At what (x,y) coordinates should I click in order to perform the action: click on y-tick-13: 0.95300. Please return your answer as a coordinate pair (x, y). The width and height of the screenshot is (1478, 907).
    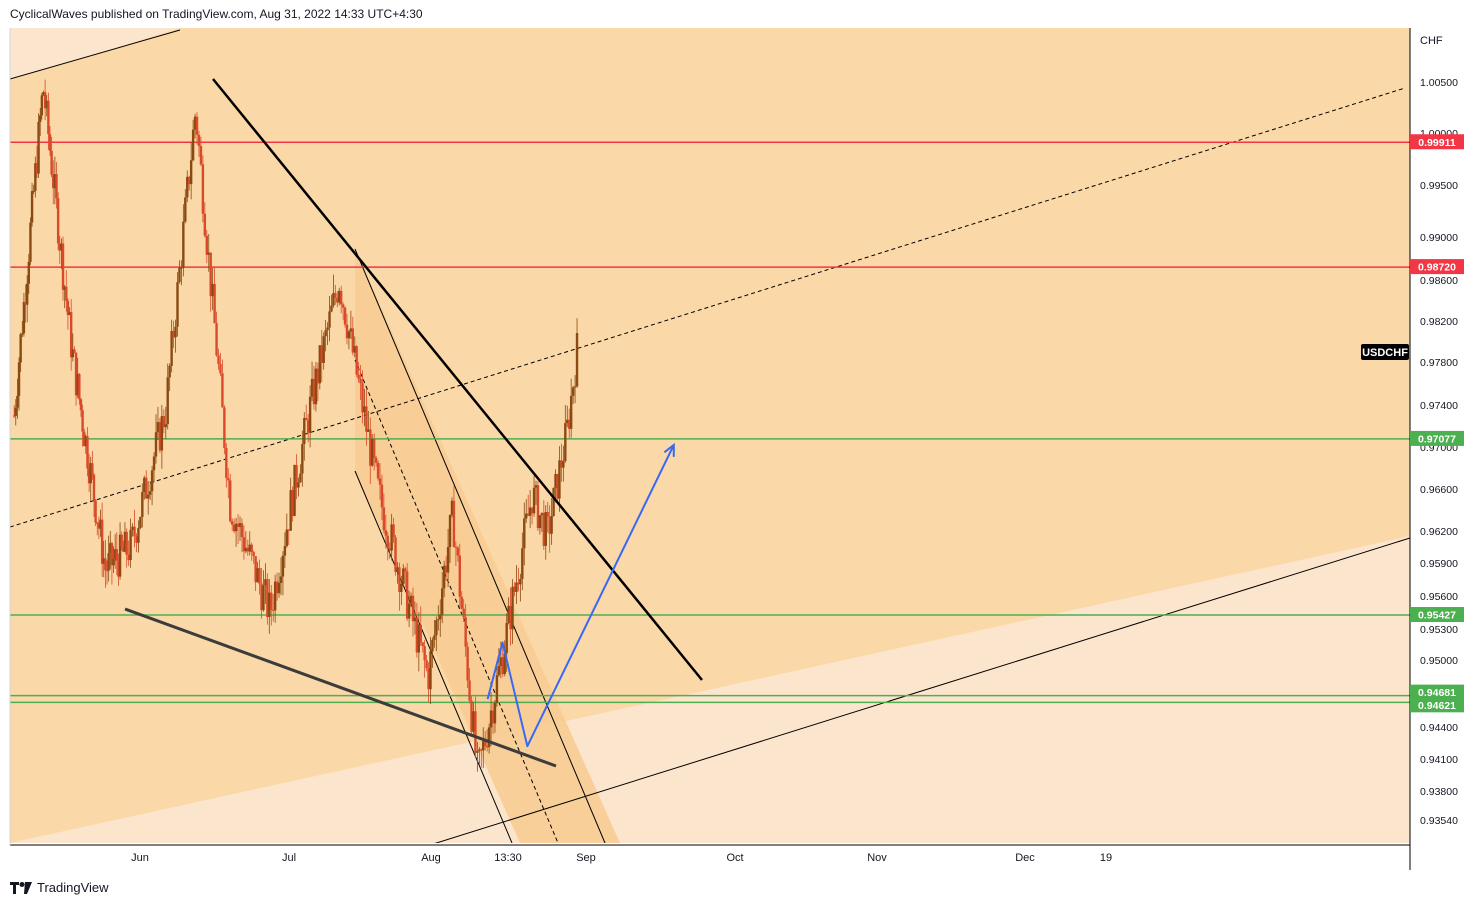
    Looking at the image, I should click on (1439, 630).